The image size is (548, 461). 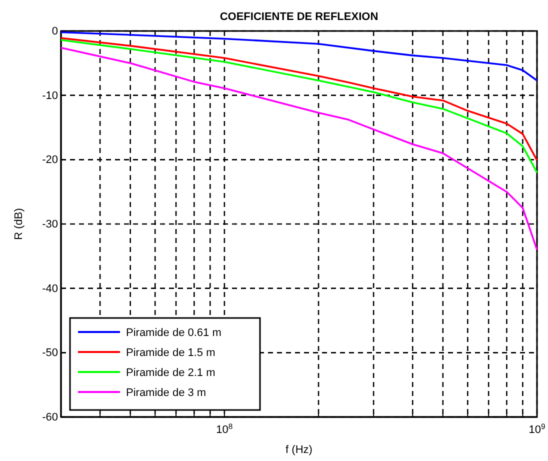 I want to click on y-tick-label: -50, so click(x=50, y=353).